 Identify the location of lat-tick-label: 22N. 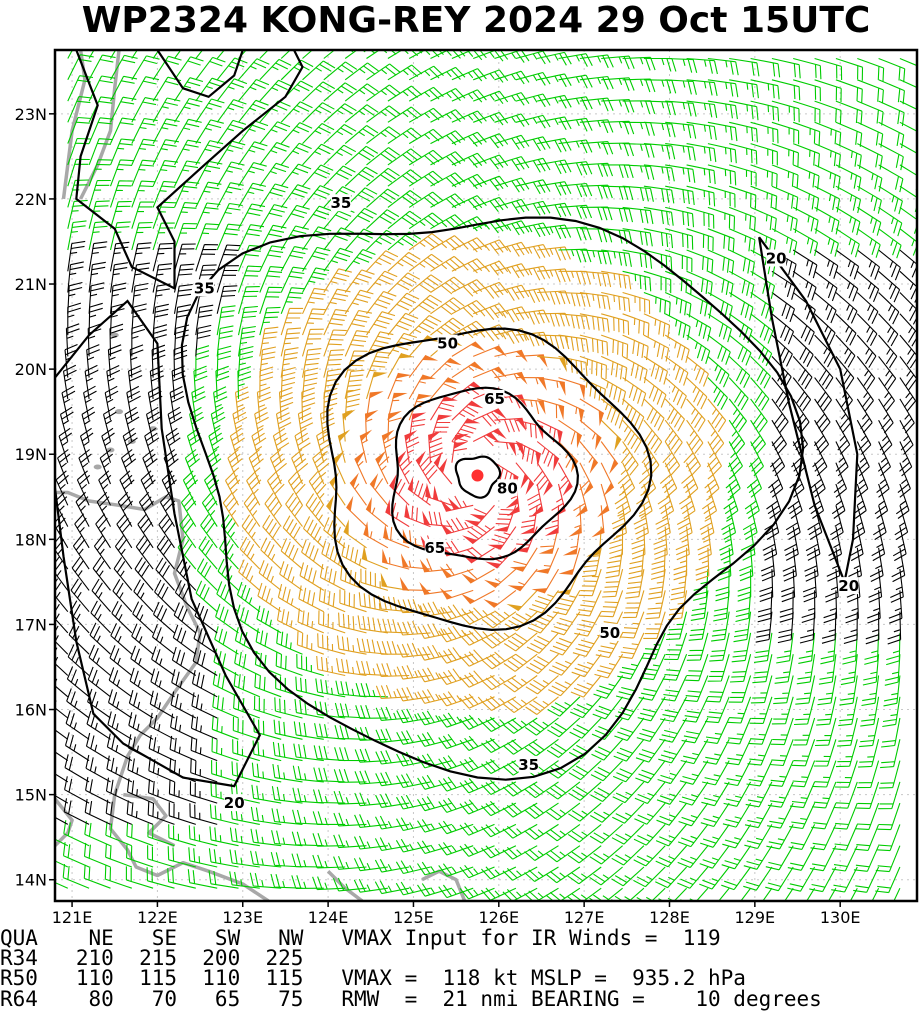
(31, 199).